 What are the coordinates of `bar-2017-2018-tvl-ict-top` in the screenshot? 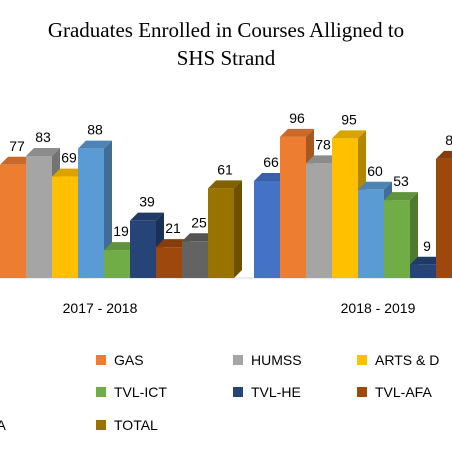 It's located at (121, 246).